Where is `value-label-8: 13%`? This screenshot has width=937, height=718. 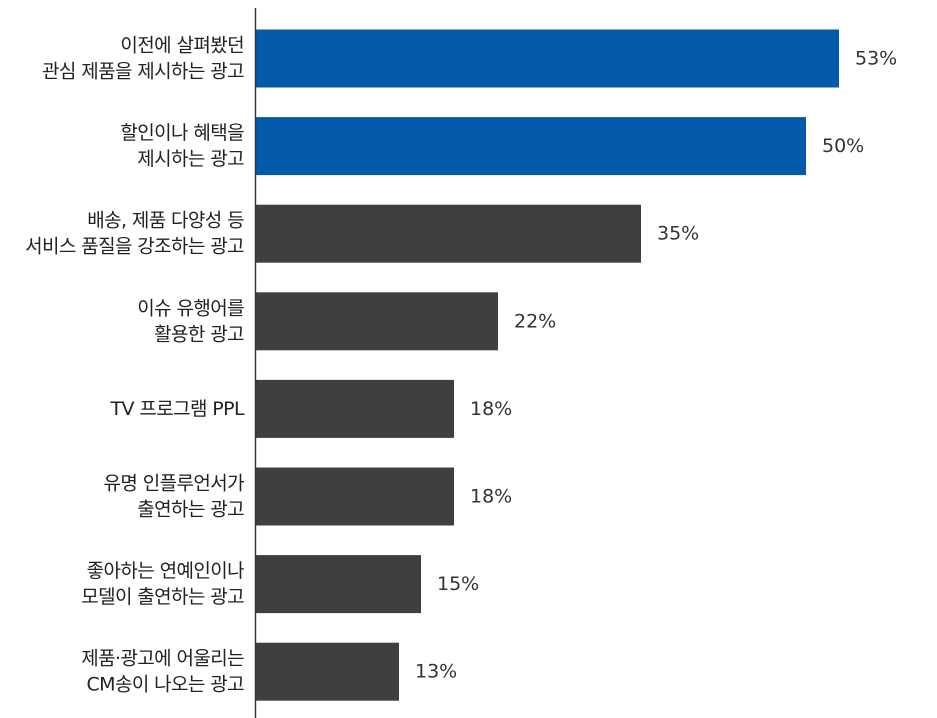
value-label-8: 13% is located at coordinates (436, 672).